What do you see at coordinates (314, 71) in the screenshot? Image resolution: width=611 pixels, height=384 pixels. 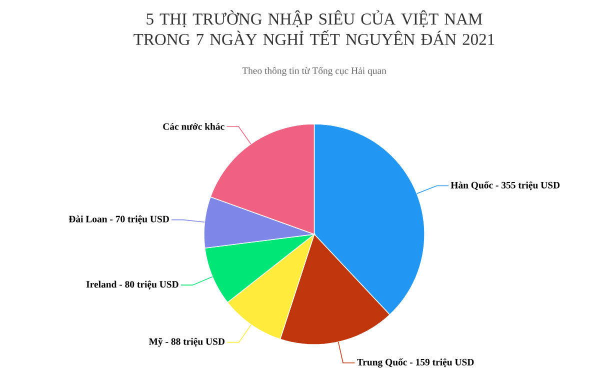 I see `chart-subtitle: Theo thông tin từ Tổng cục Hải quan` at bounding box center [314, 71].